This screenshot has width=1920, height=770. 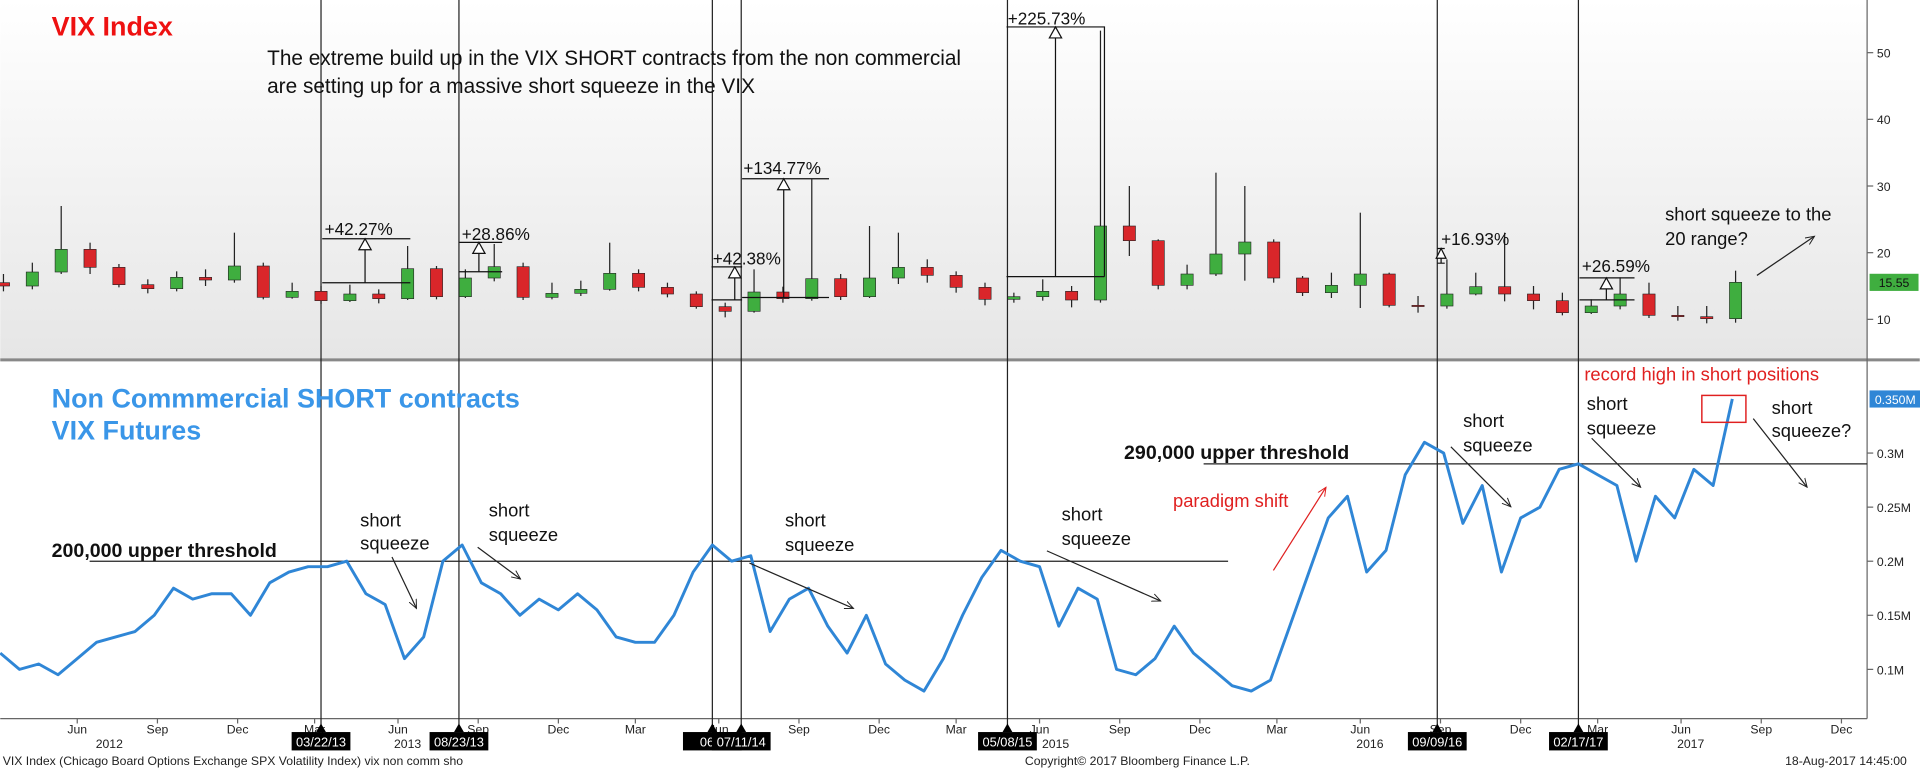 I want to click on y-tick-label: 10, so click(x=1884, y=320).